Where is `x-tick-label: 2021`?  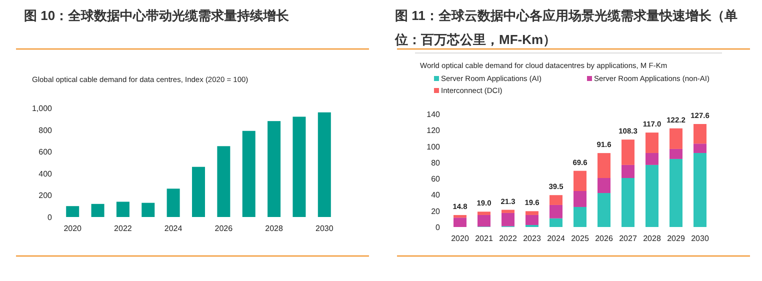 x-tick-label: 2021 is located at coordinates (484, 238).